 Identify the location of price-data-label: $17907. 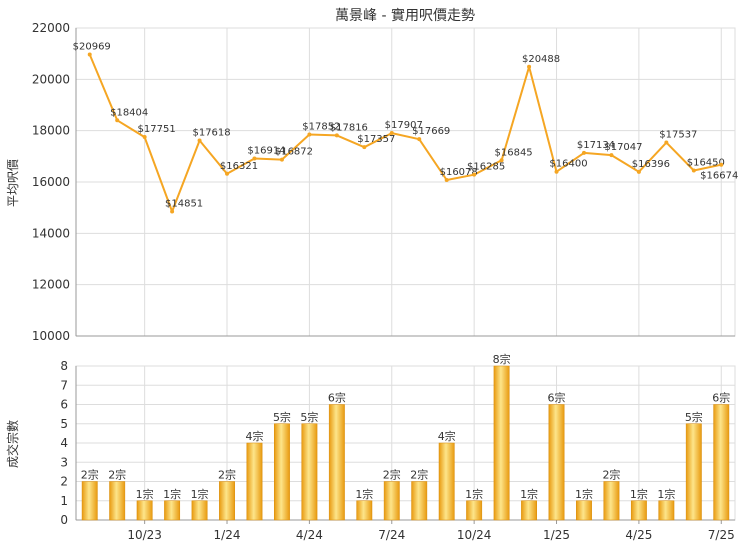
(404, 125).